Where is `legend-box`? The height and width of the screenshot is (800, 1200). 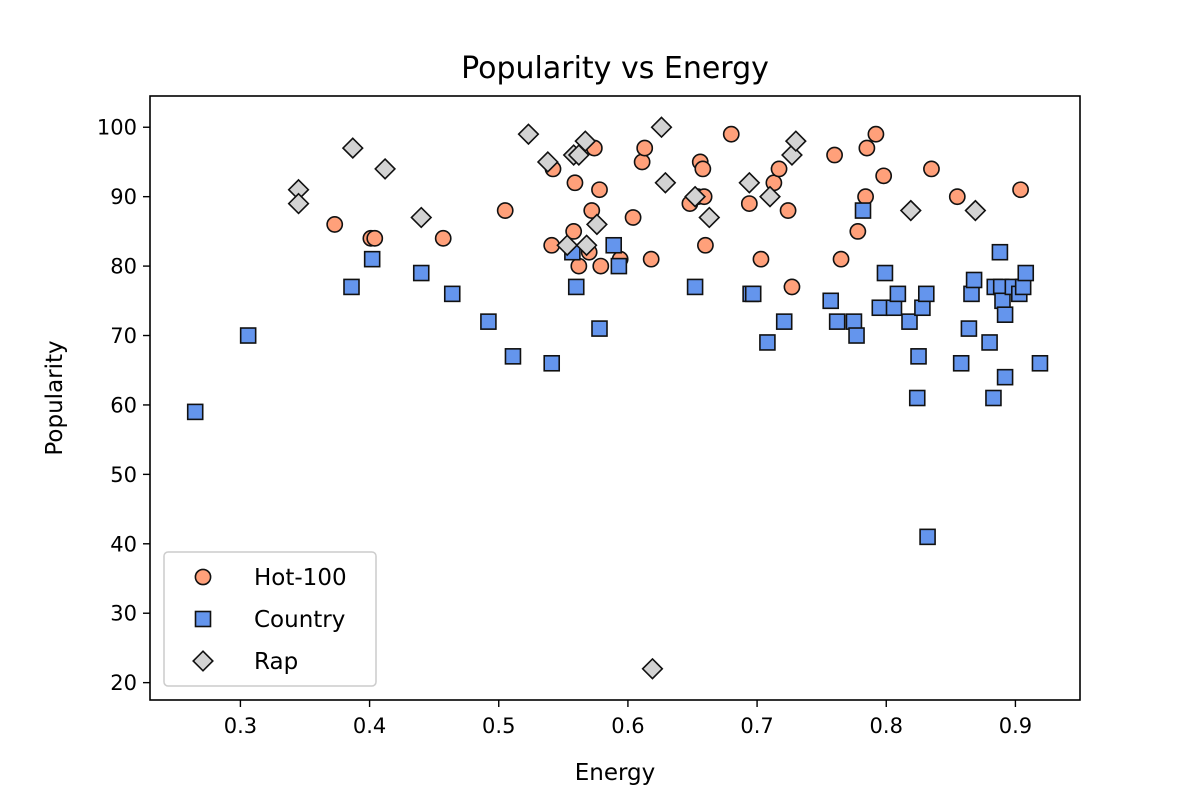 legend-box is located at coordinates (270, 619).